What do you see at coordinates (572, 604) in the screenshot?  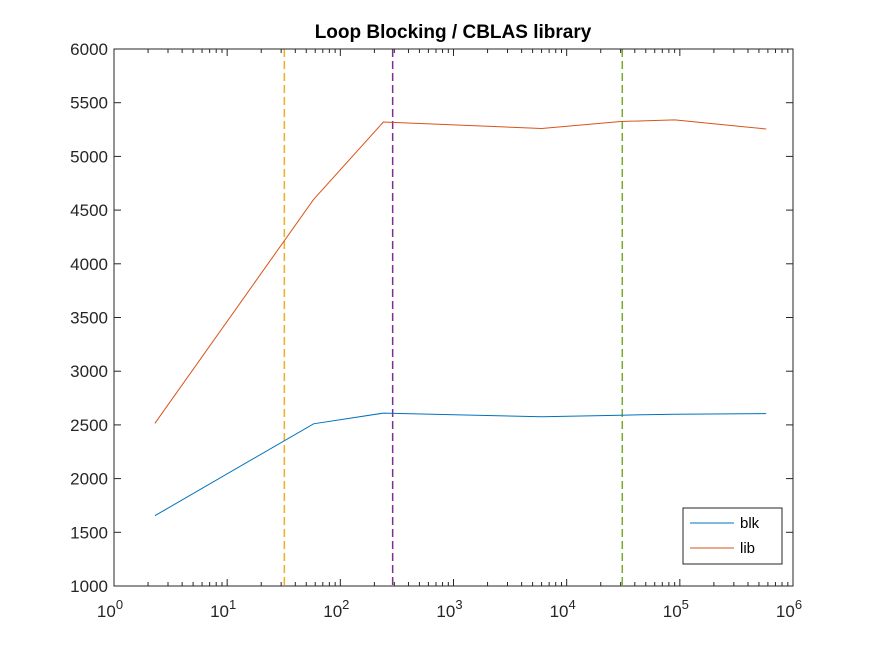 I see `x-tick-exponent: 4` at bounding box center [572, 604].